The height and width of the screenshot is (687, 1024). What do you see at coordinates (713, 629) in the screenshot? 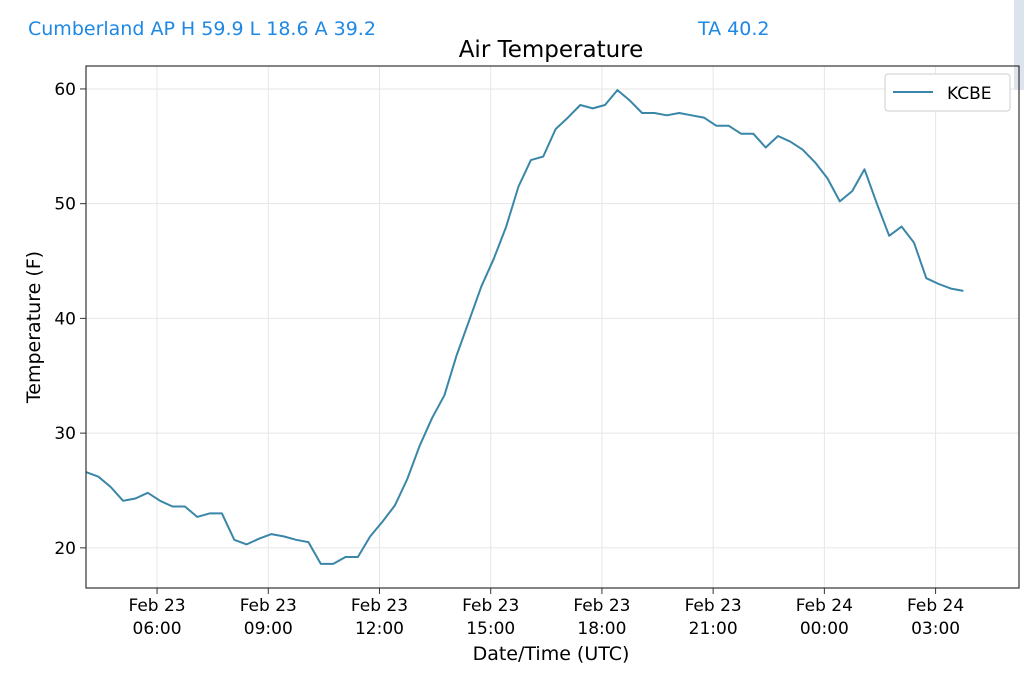
I see `x-tick-label-time: 21:00` at bounding box center [713, 629].